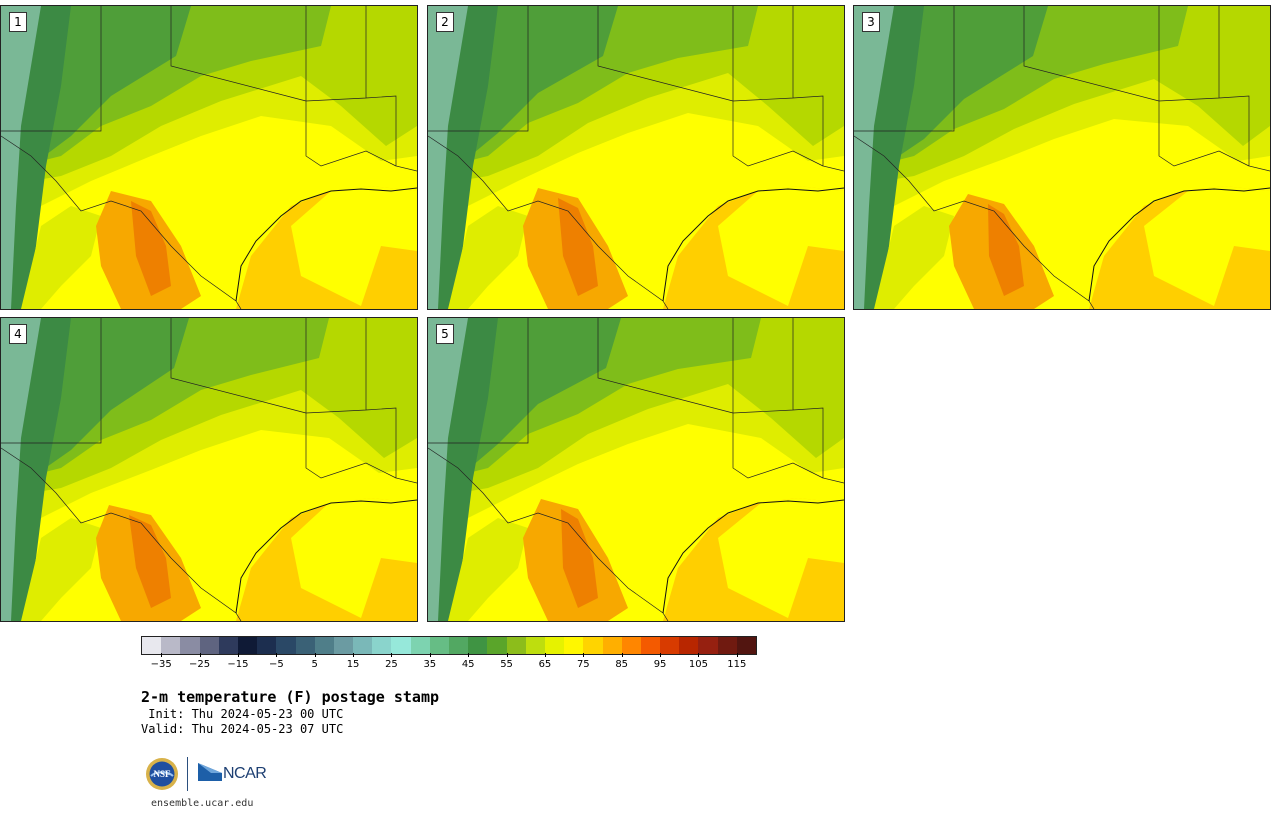 The height and width of the screenshot is (815, 1280). I want to click on colorbar-tick-label: 55, so click(506, 664).